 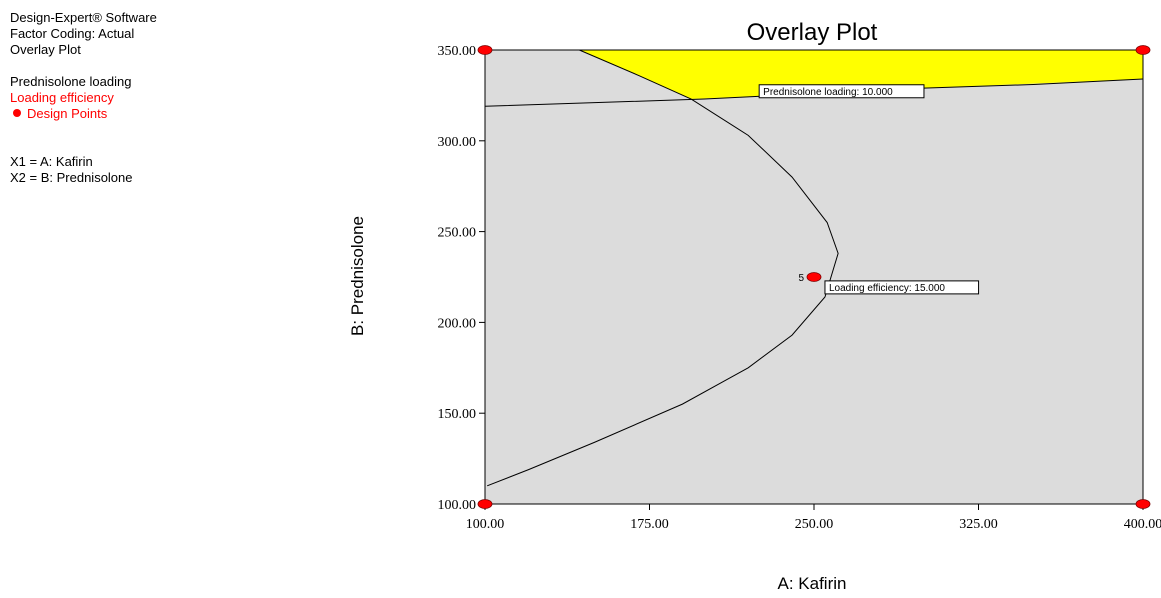 I want to click on factor-x2: X2 = B: Prednisolone, so click(x=71, y=177).